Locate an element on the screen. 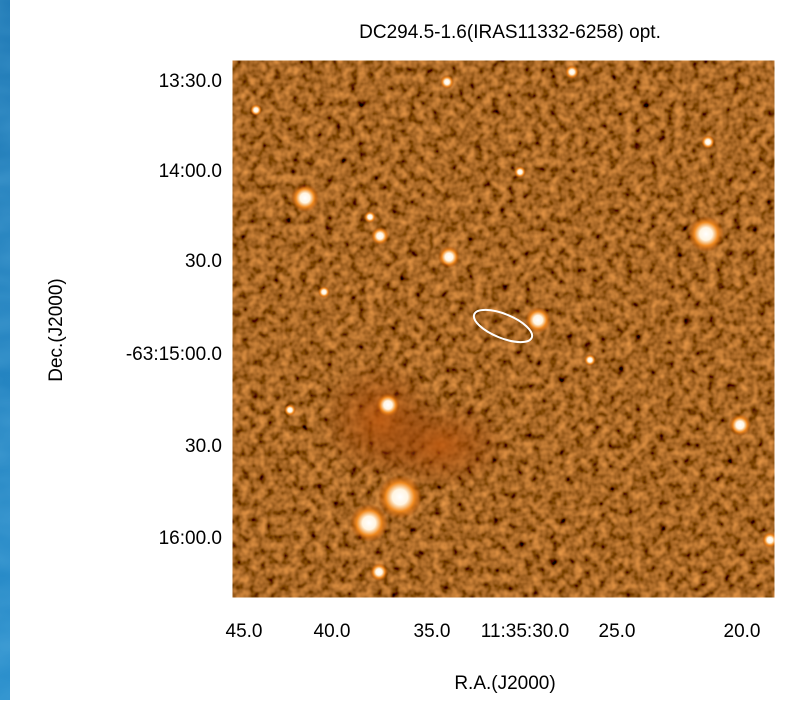 The width and height of the screenshot is (798, 705). x-axis-label: R.A.(J2000) is located at coordinates (504, 683).